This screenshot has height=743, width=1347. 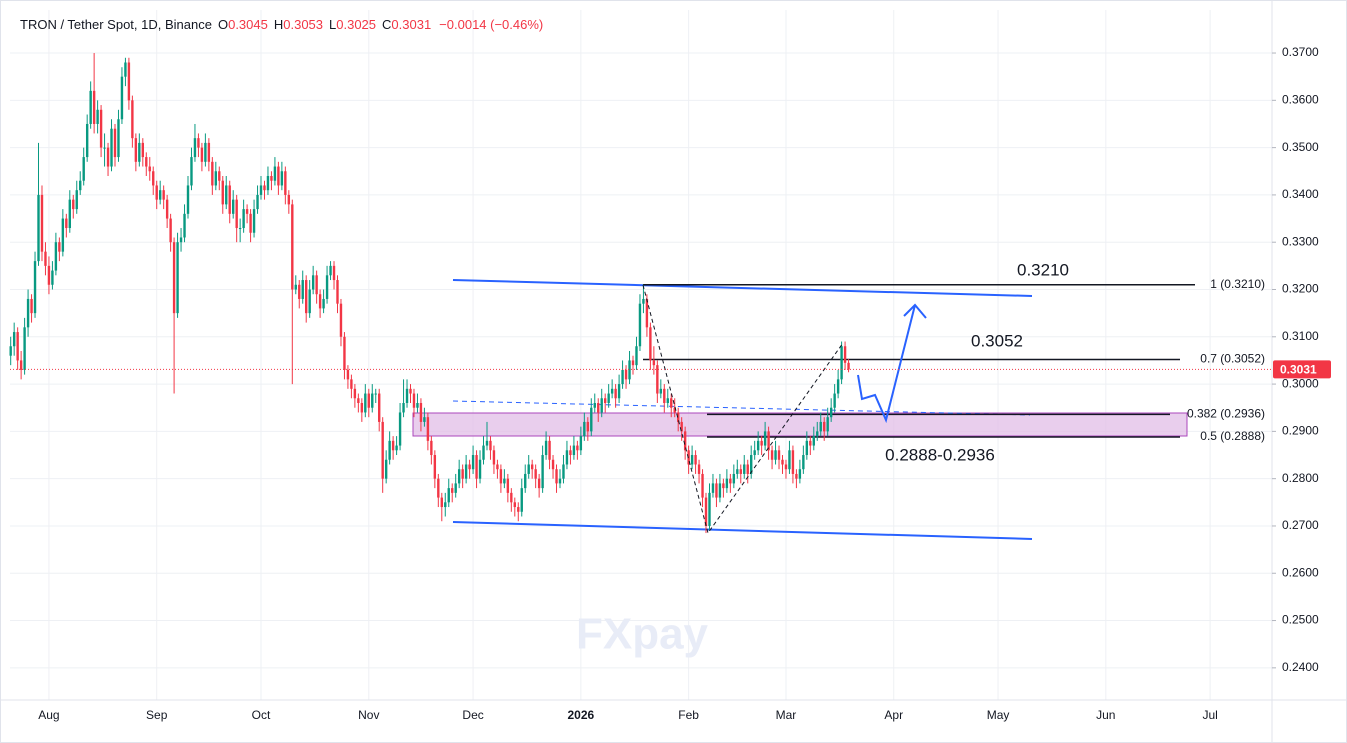 I want to click on upper-trendline, so click(x=742, y=288).